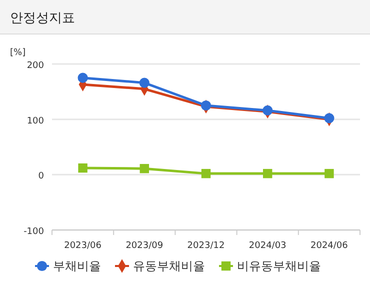 The height and width of the screenshot is (285, 370). Describe the element at coordinates (18, 53) in the screenshot. I see `y-axis-title: [%]` at that location.